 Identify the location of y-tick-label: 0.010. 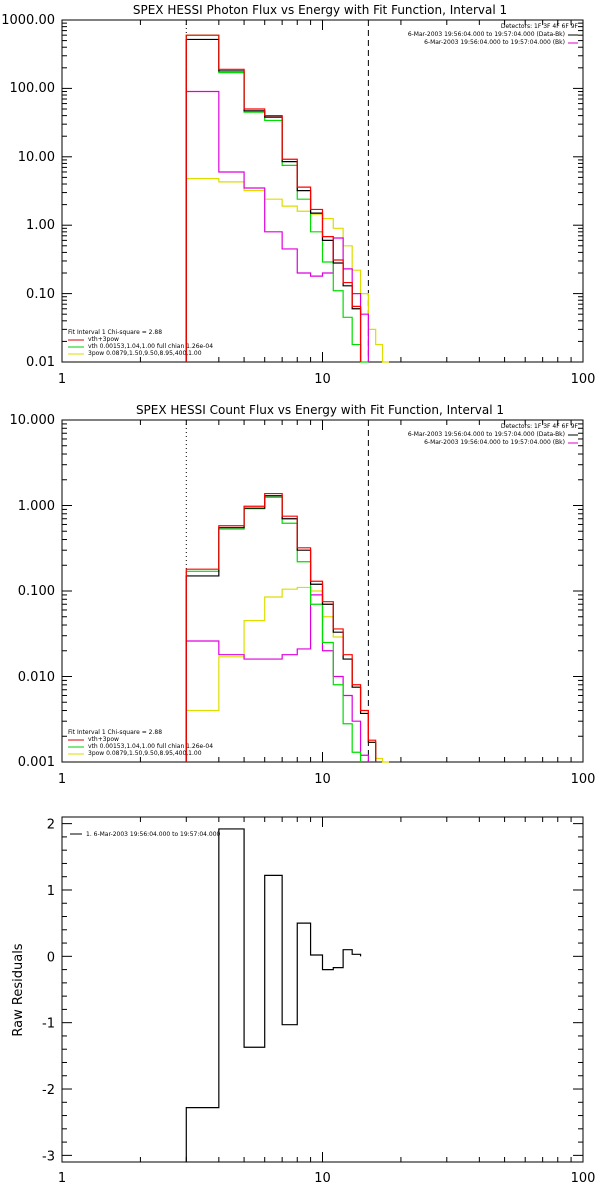
(36, 677).